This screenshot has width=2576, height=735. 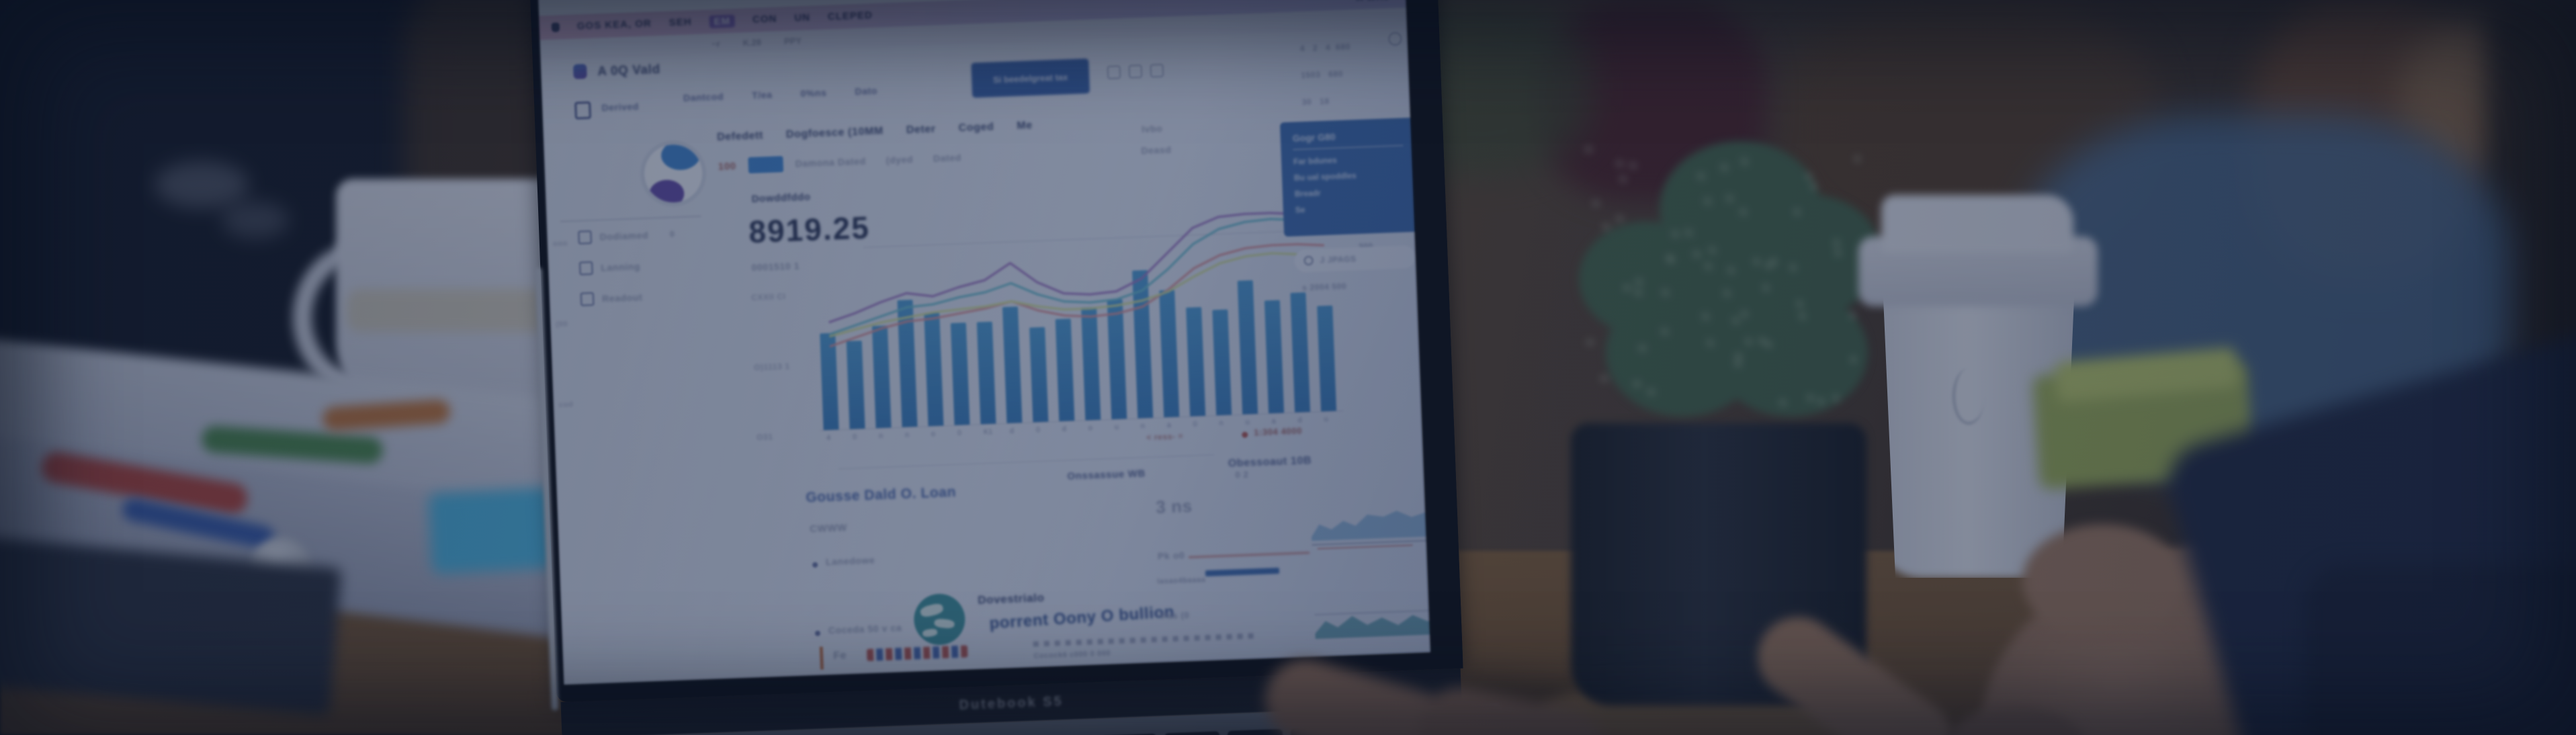 I want to click on profile-subline-word: (dyed, so click(x=900, y=159).